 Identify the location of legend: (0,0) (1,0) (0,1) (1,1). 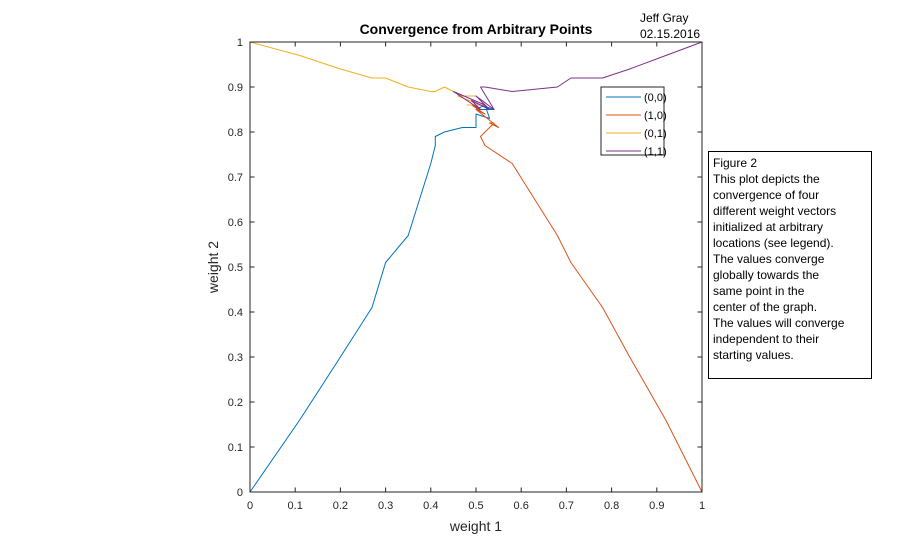
(633, 122).